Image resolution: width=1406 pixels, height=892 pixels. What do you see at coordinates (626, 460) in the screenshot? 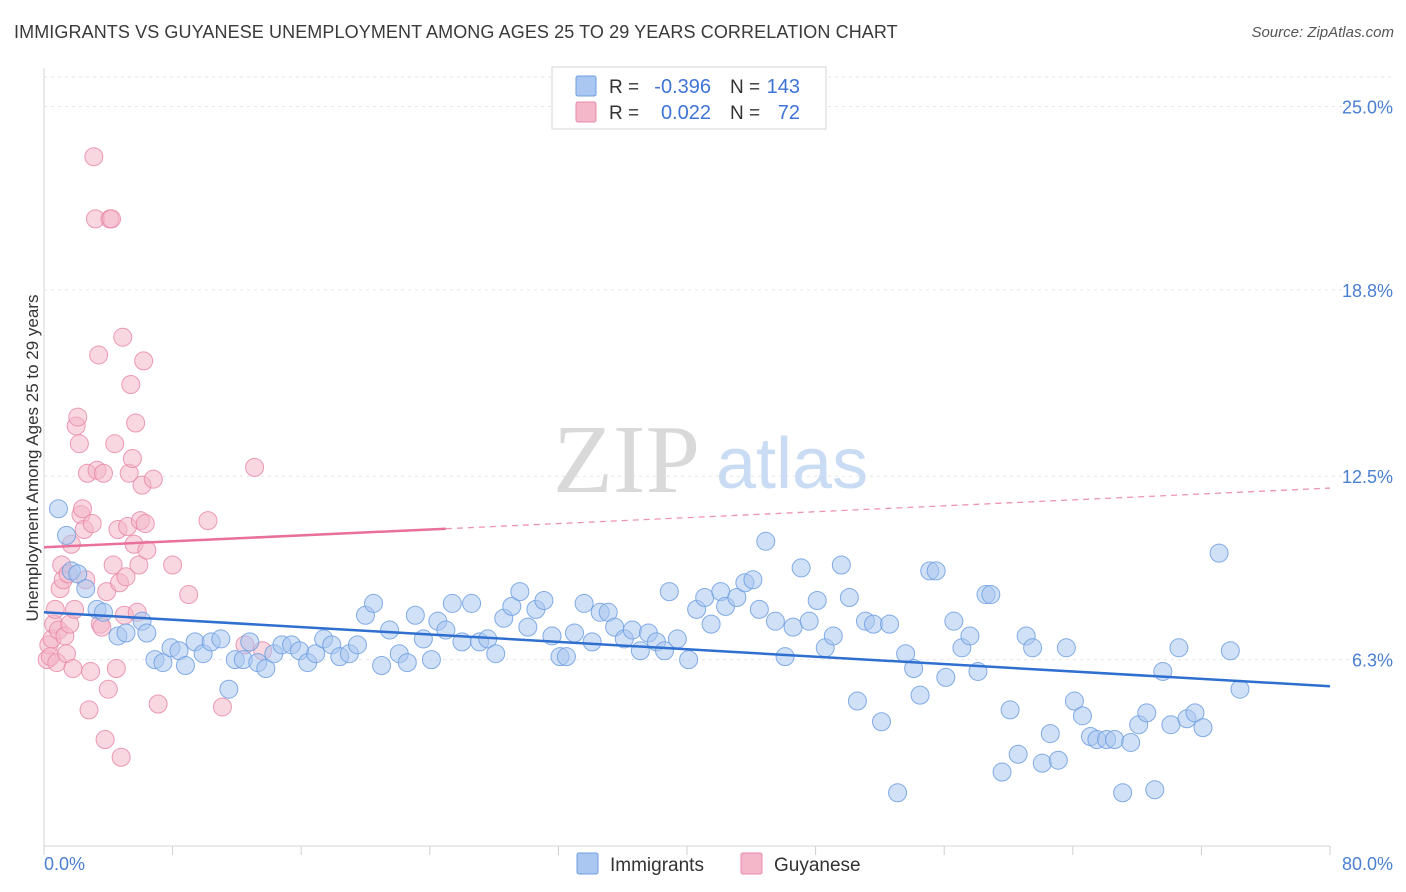
I see `watermark-zip: ZIP` at bounding box center [626, 460].